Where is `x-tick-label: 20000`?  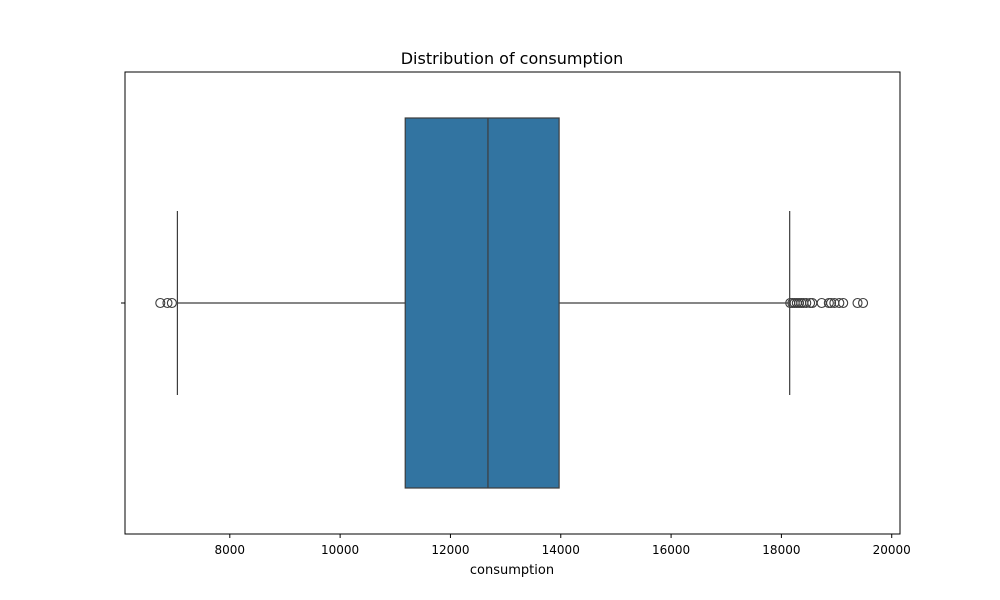 x-tick-label: 20000 is located at coordinates (892, 550).